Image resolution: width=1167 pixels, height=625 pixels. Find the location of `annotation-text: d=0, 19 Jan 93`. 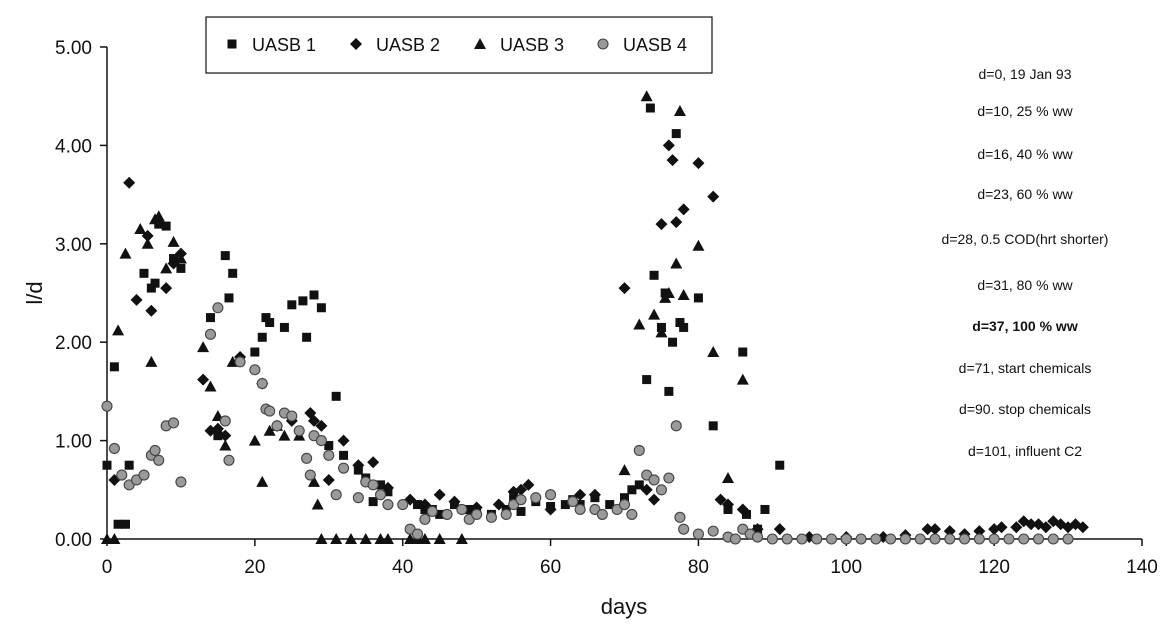

annotation-text: d=0, 19 Jan 93 is located at coordinates (1024, 74).